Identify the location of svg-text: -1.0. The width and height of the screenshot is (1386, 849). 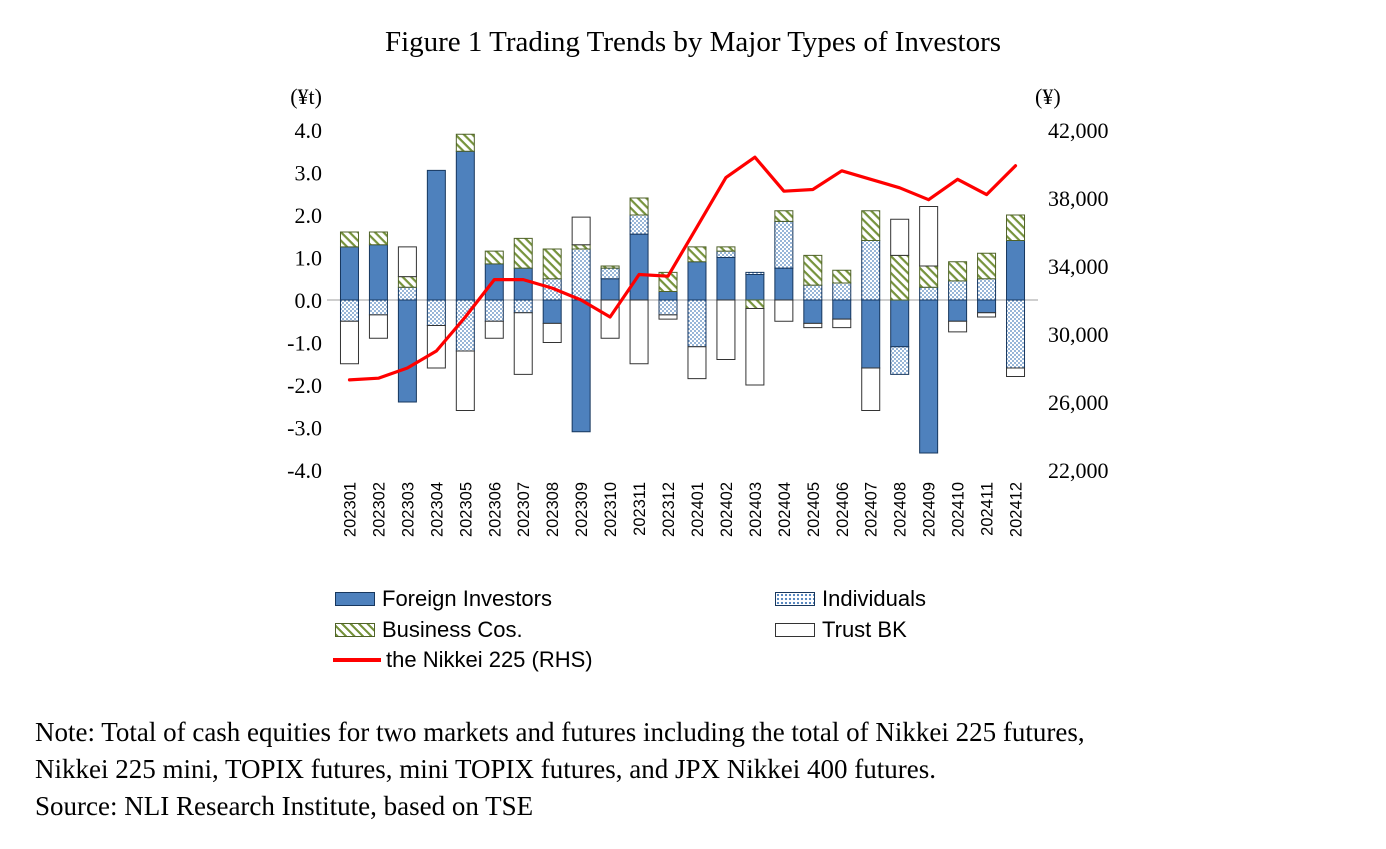
(304, 343).